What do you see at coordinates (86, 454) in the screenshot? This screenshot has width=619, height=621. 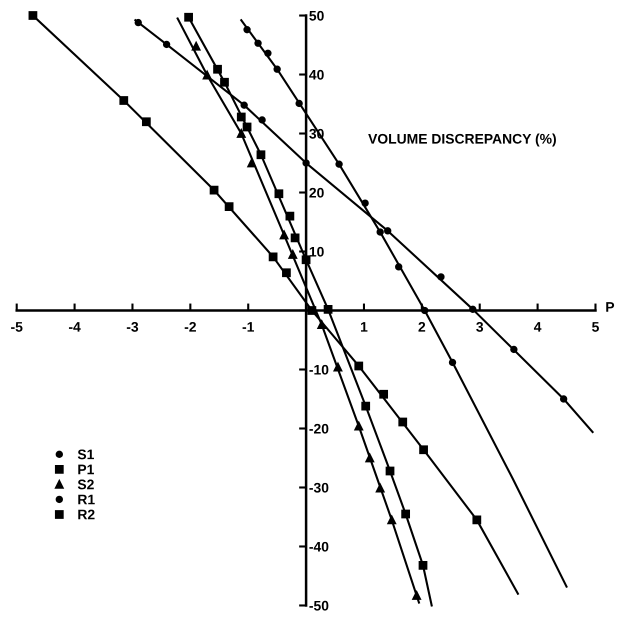 I see `legend-label: S1` at bounding box center [86, 454].